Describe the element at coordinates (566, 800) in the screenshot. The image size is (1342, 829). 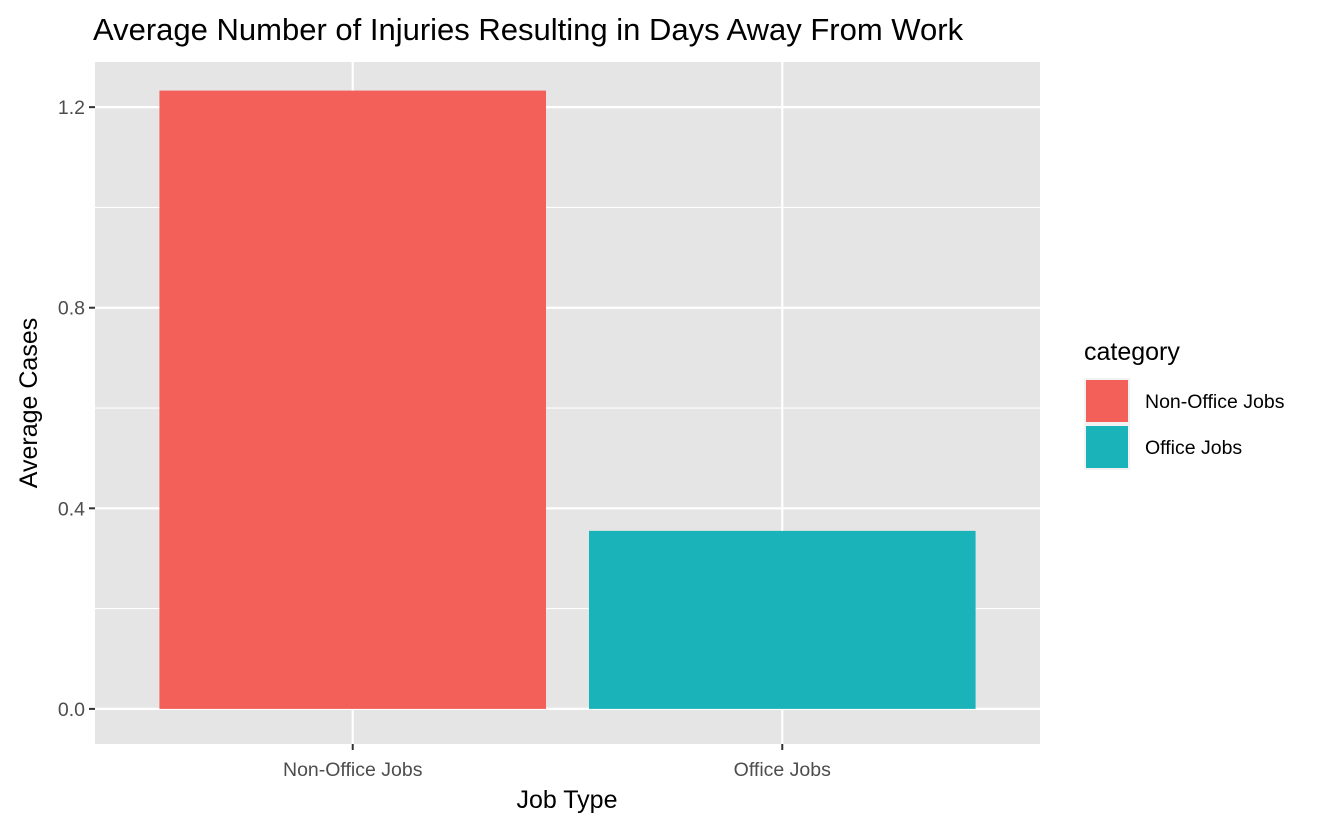
I see `x-axis-title: Job Type` at that location.